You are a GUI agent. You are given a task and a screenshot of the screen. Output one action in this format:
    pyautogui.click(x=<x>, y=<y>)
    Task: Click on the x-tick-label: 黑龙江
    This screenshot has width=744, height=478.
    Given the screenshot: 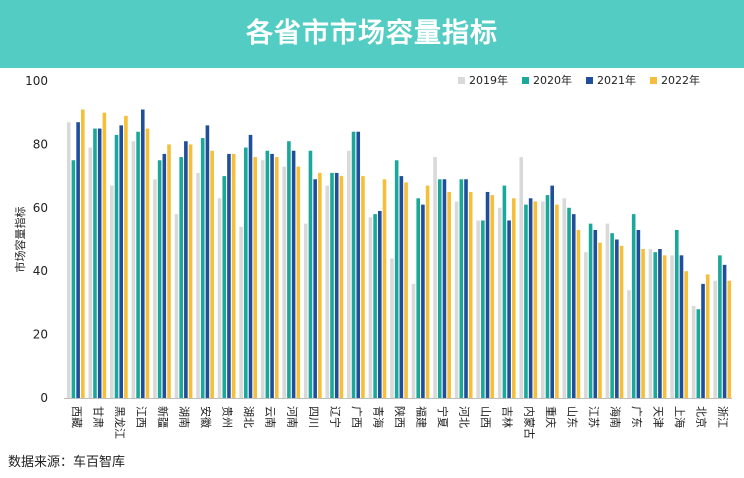 What is the action you would take?
    pyautogui.click(x=119, y=422)
    